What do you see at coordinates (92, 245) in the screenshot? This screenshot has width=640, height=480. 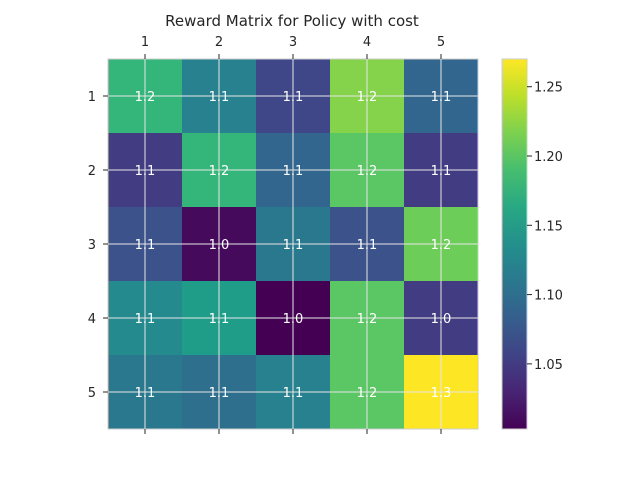 I see `y-tick-label: 3` at bounding box center [92, 245].